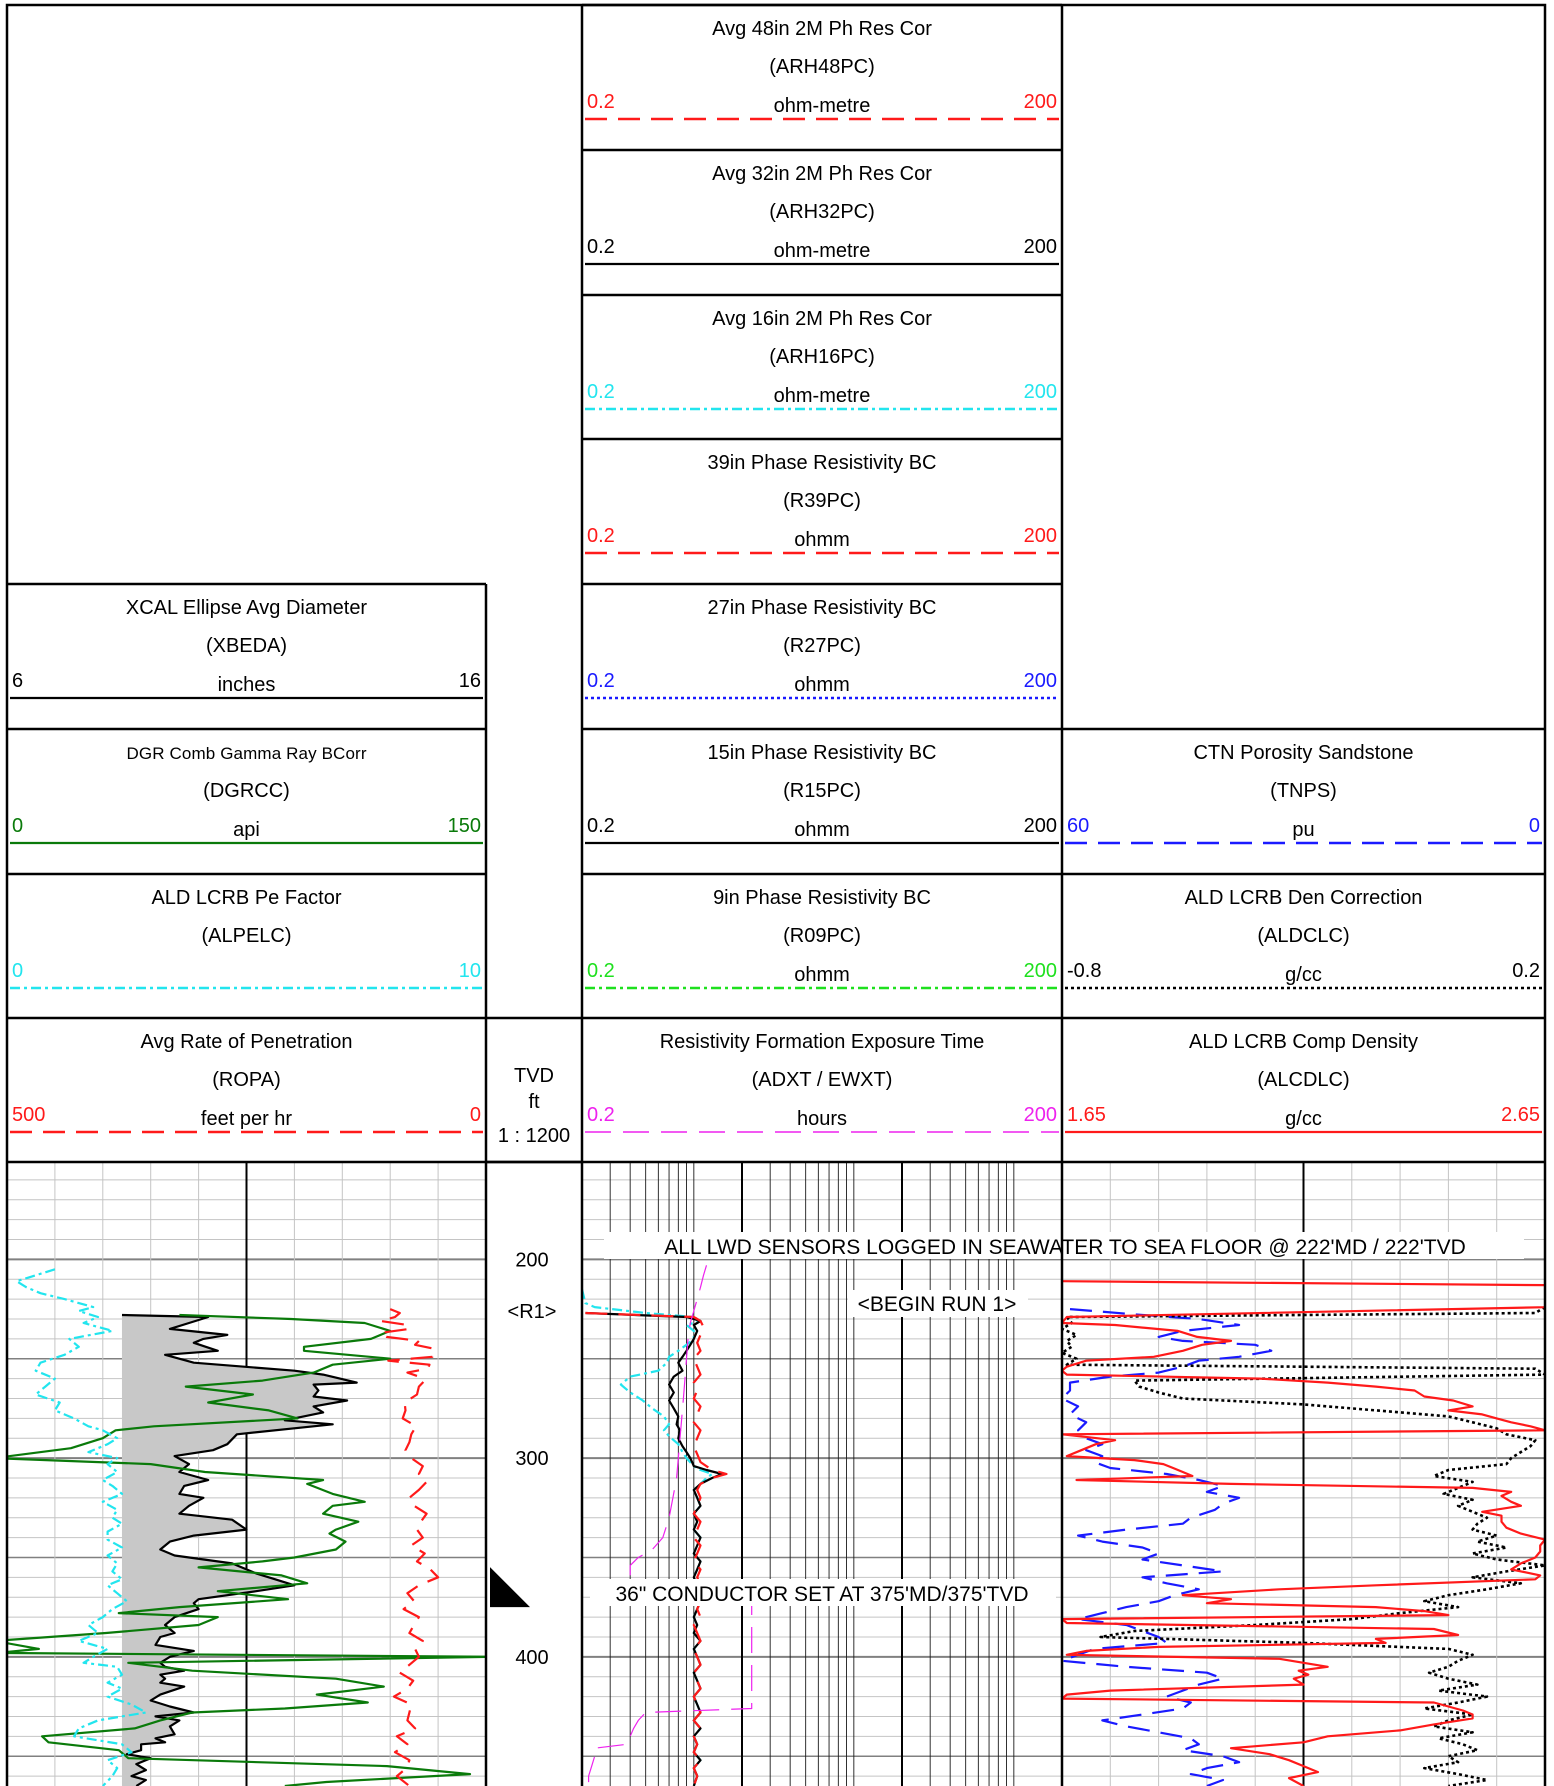 This screenshot has height=1786, width=1554. I want to click on annotation-conductor: 36" CONDUCTOR SET AT 375'MD/375'TVD, so click(821, 1594).